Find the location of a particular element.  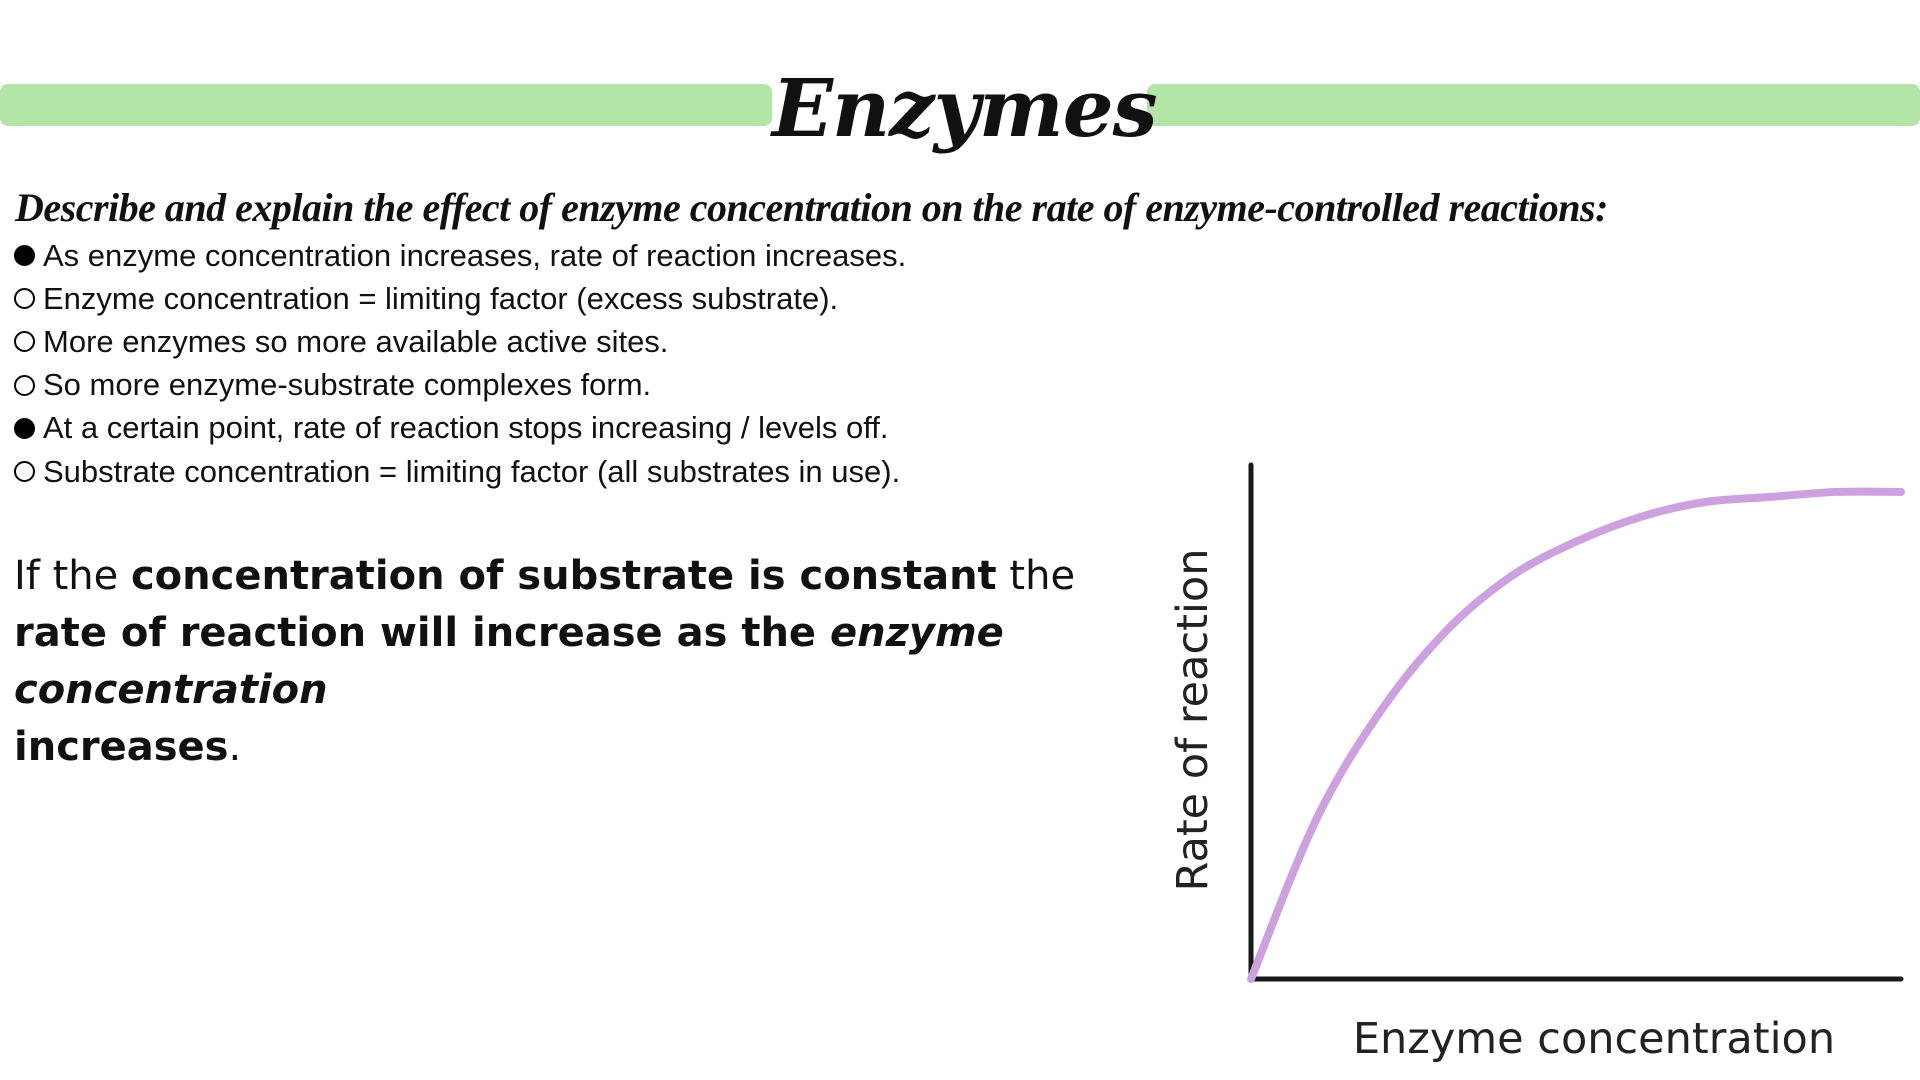

summary-text: If the is located at coordinates (72, 576).